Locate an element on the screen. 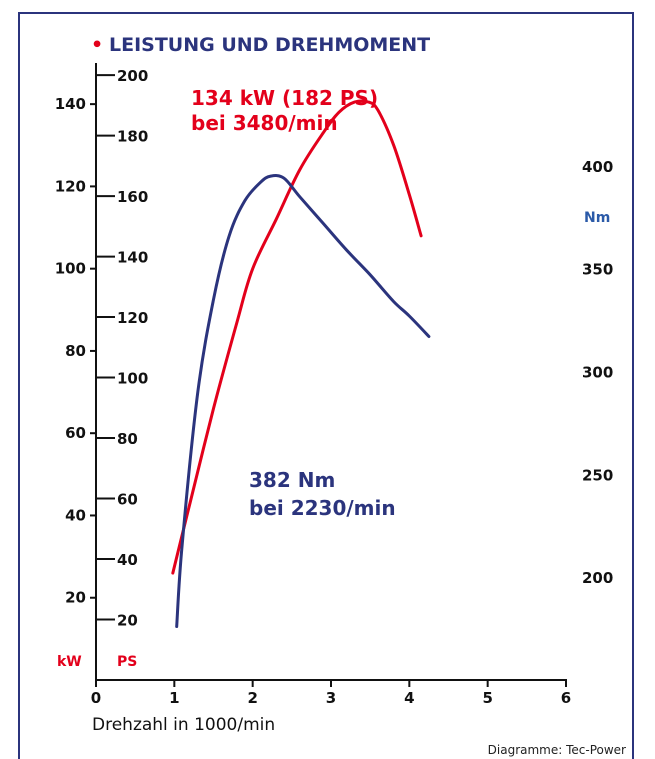 This screenshot has width=655, height=759. ps-tick-label: 200 is located at coordinates (132, 76).